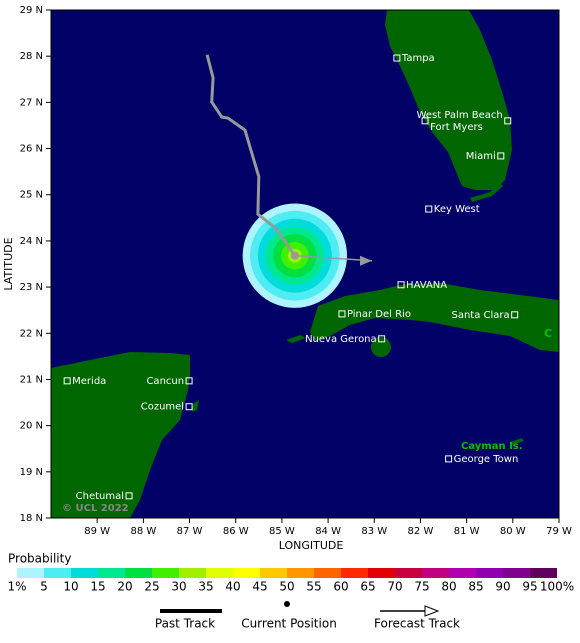 The height and width of the screenshot is (643, 580). I want to click on x-tick-label: 85 W, so click(282, 531).